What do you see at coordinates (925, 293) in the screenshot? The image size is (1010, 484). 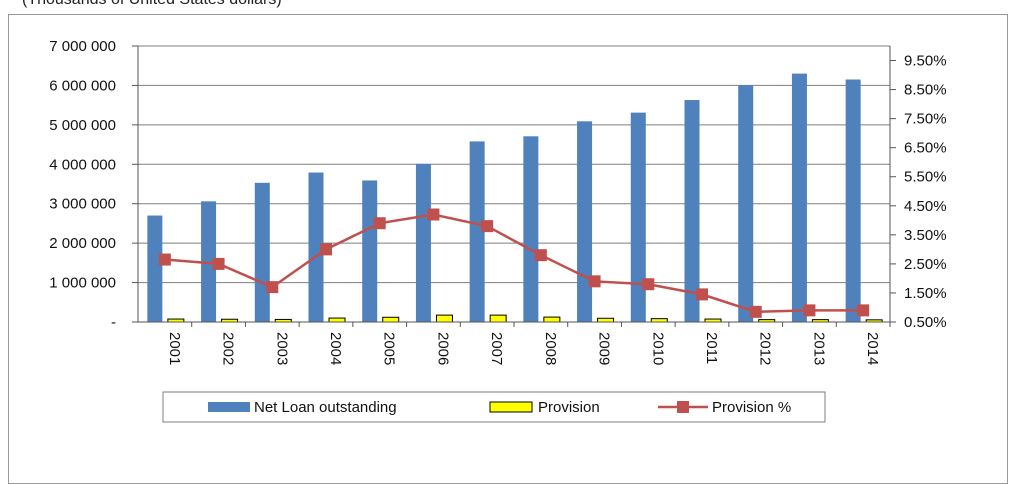 I see `right-axis-tick-label: 1.50%` at bounding box center [925, 293].